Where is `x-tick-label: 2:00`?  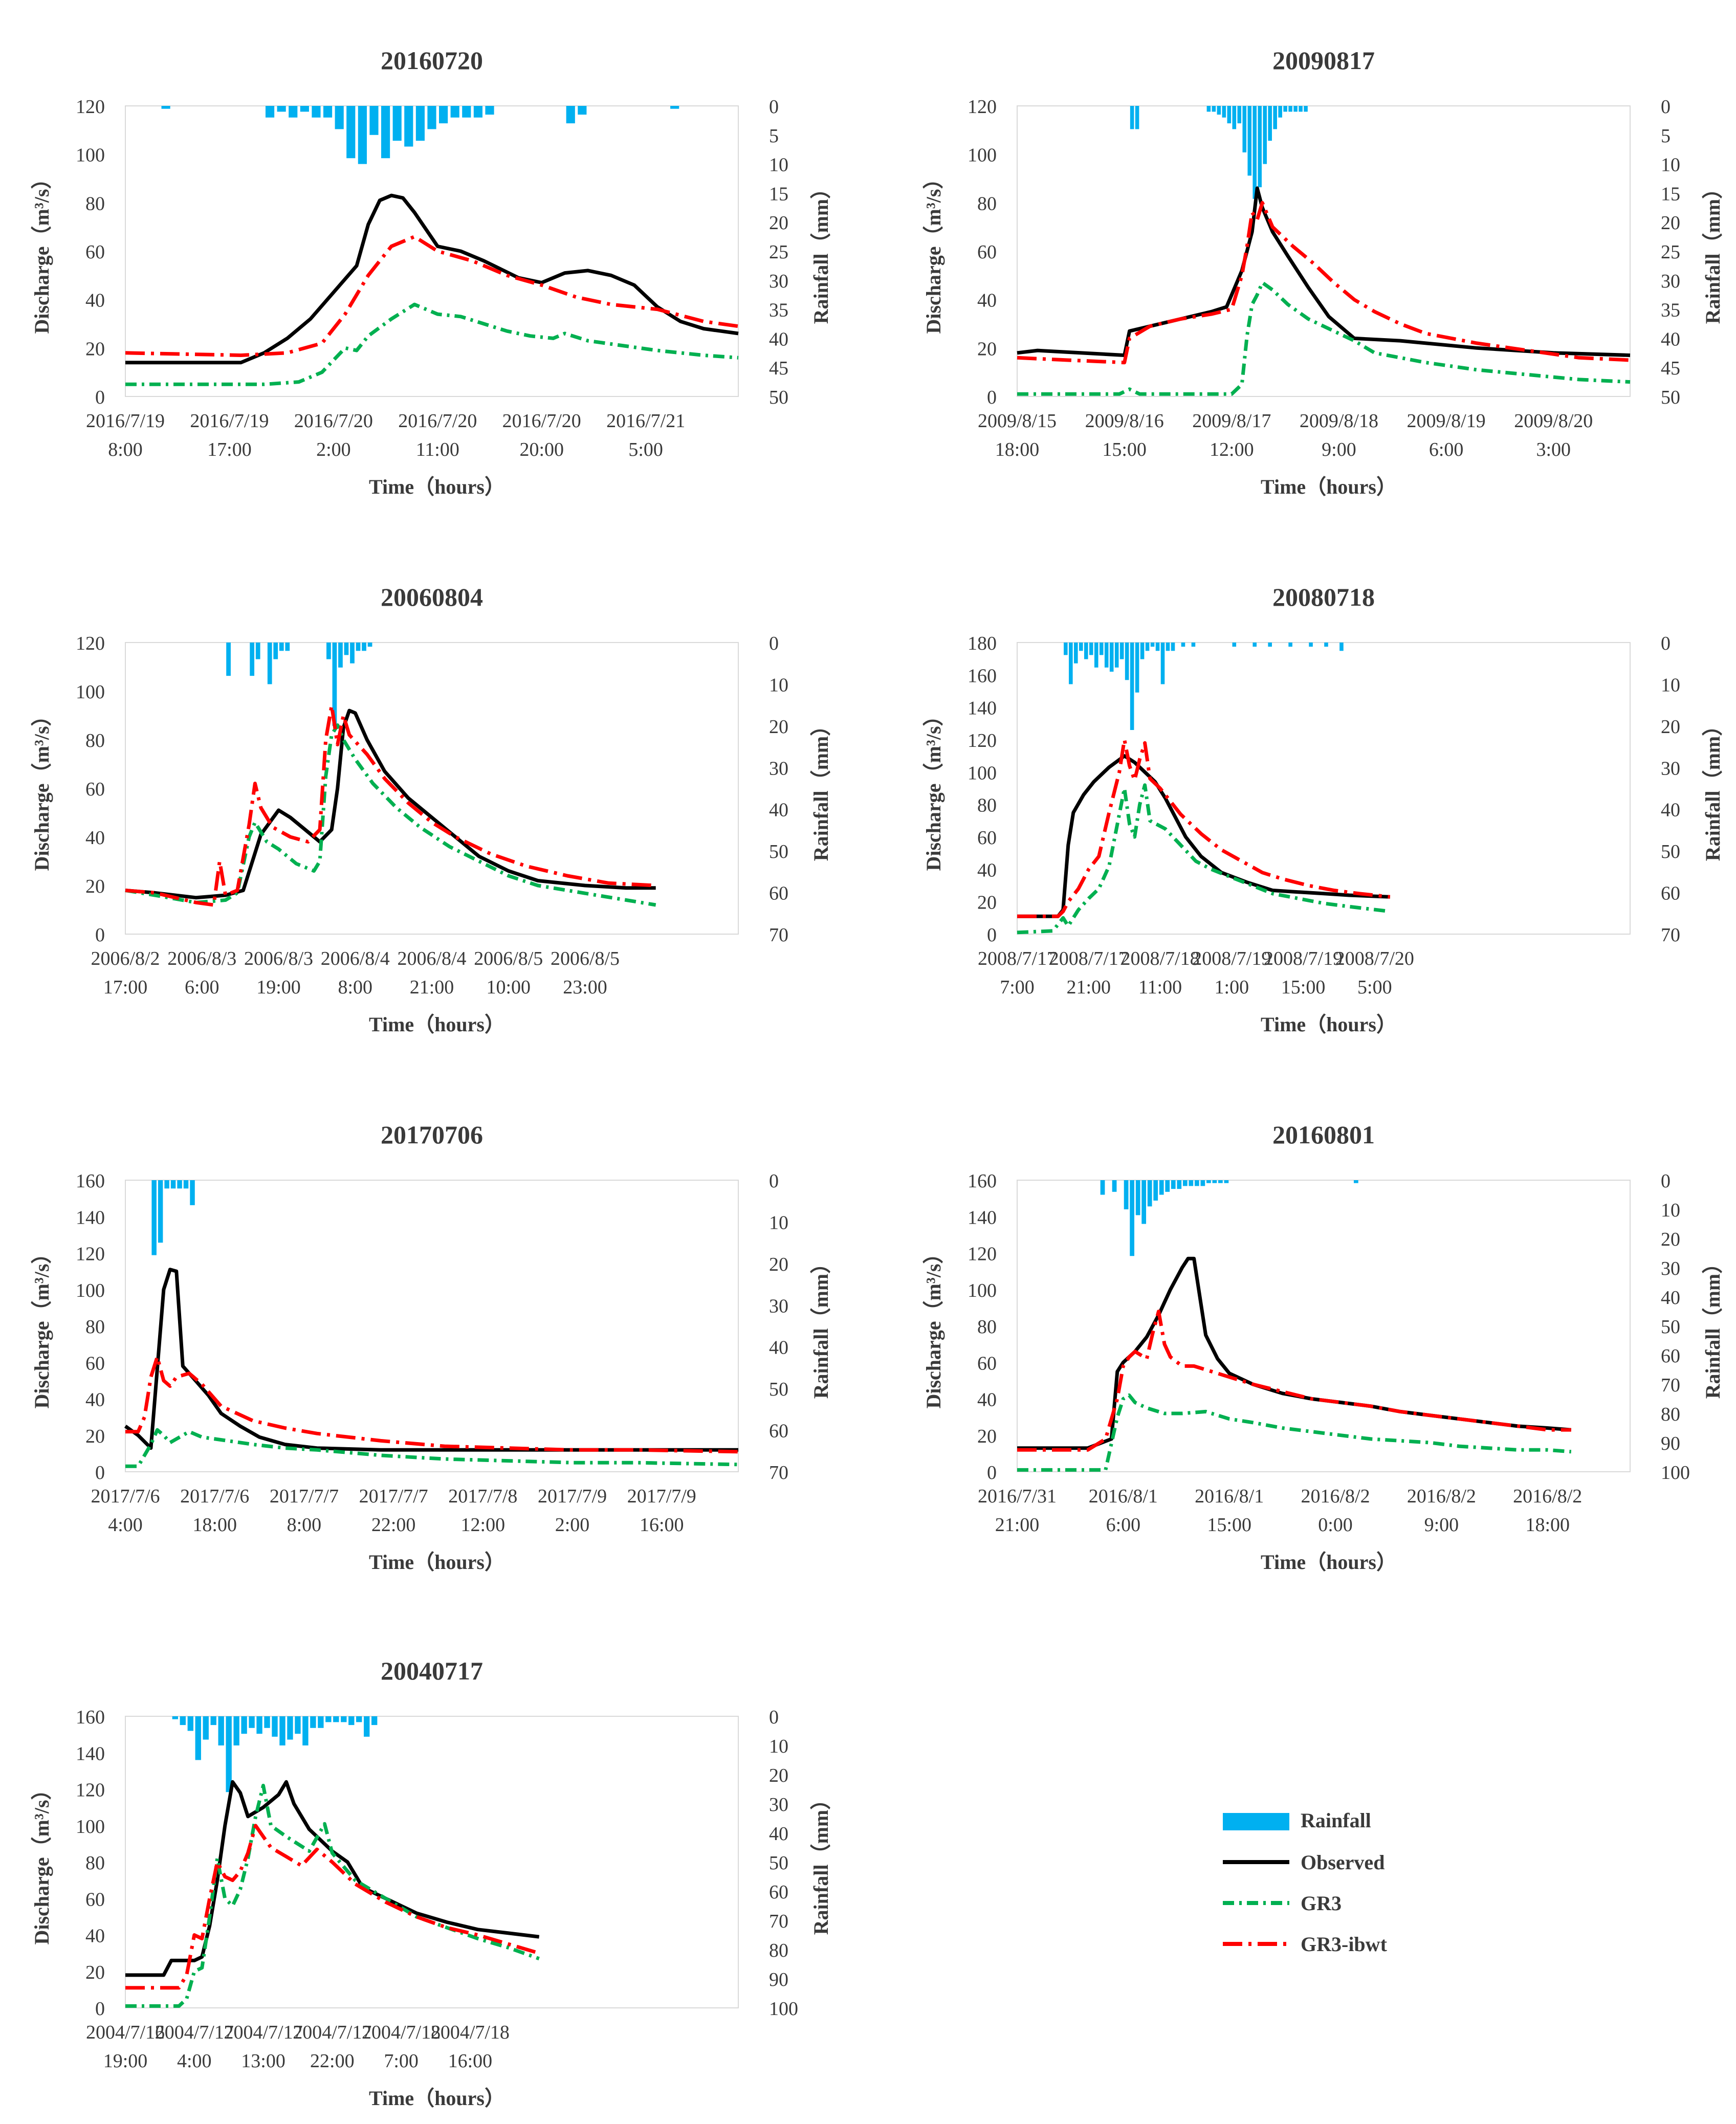
x-tick-label: 2:00 is located at coordinates (333, 449).